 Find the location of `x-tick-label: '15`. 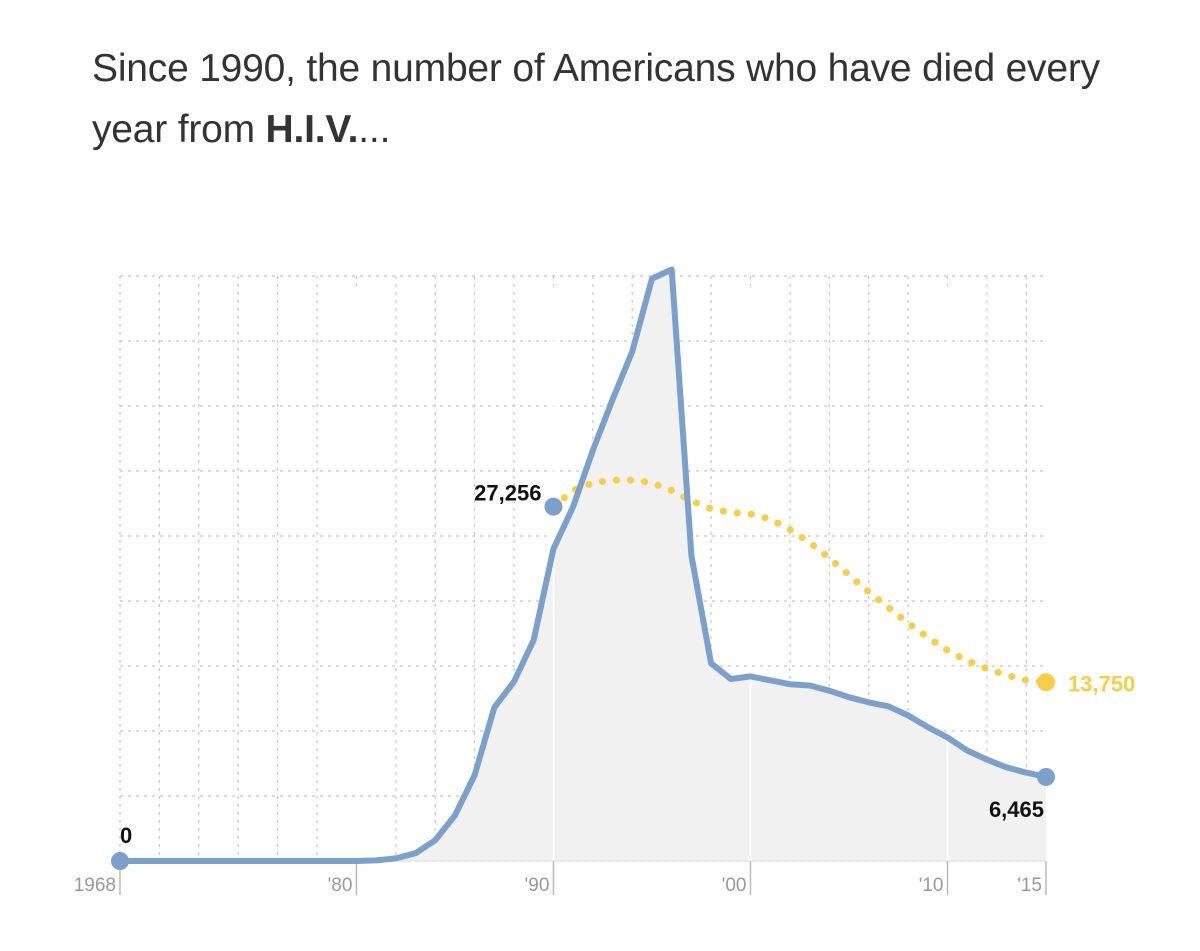

x-tick-label: '15 is located at coordinates (1029, 885).